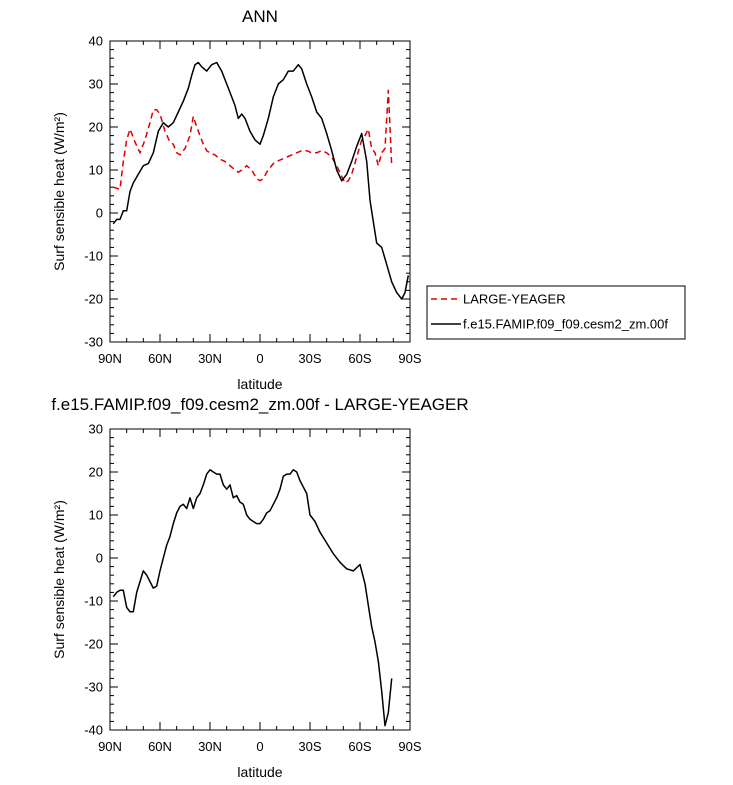 This screenshot has height=785, width=733. I want to click on legend-box, so click(556, 312).